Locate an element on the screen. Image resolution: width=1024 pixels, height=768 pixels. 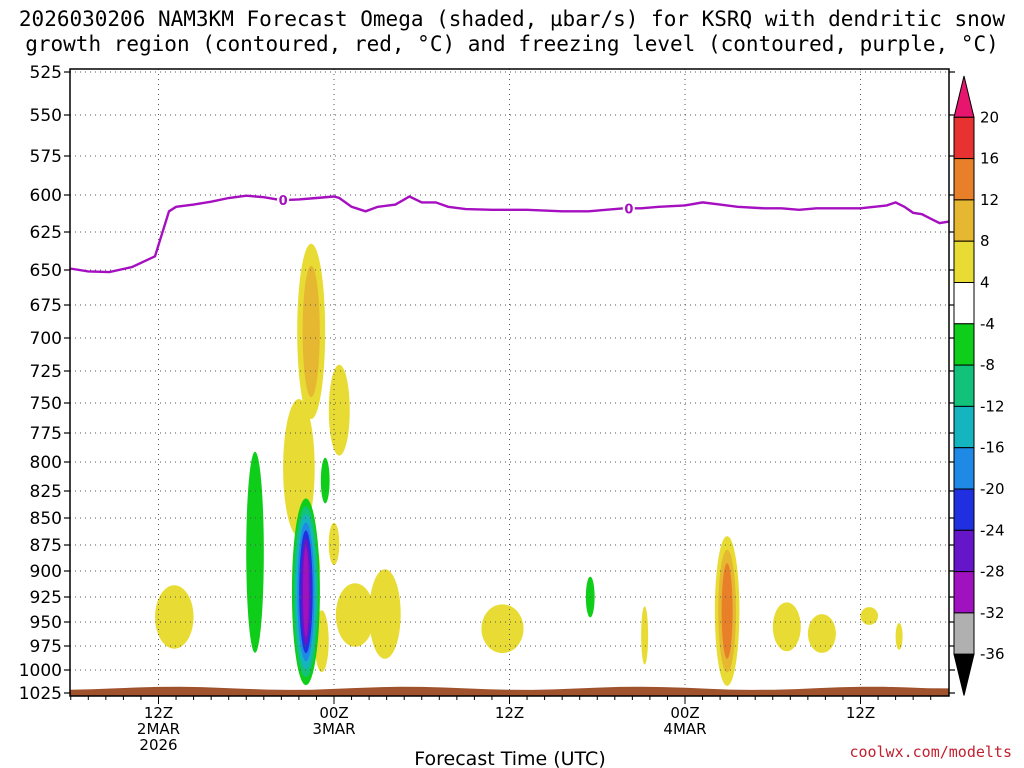
colorbar-label: 12 is located at coordinates (989, 200).